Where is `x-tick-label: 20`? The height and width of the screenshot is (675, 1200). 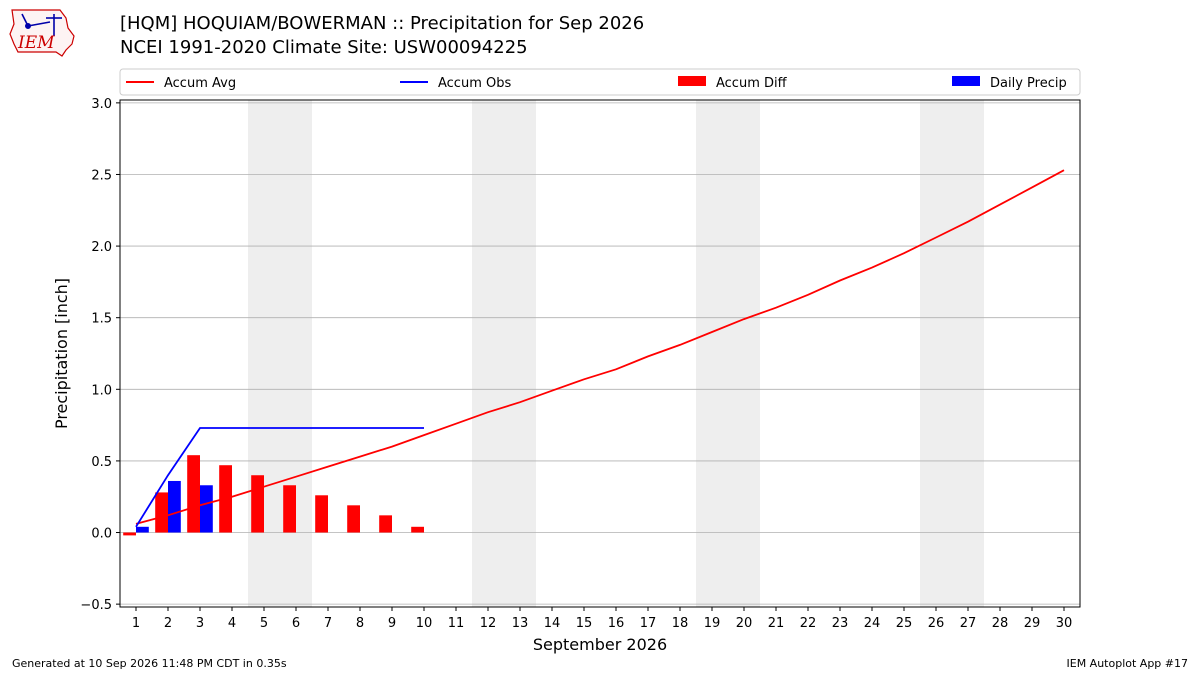 x-tick-label: 20 is located at coordinates (744, 623).